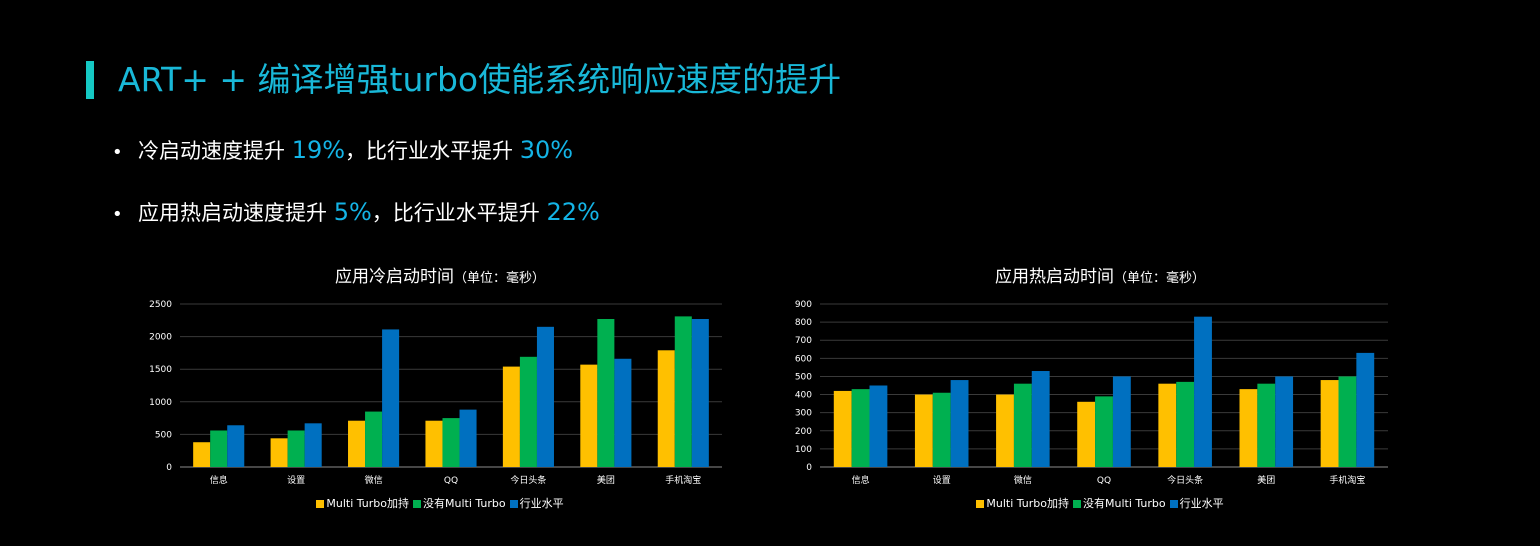 This screenshot has height=546, width=1540. I want to click on bullet-highlight: 22%, so click(573, 212).